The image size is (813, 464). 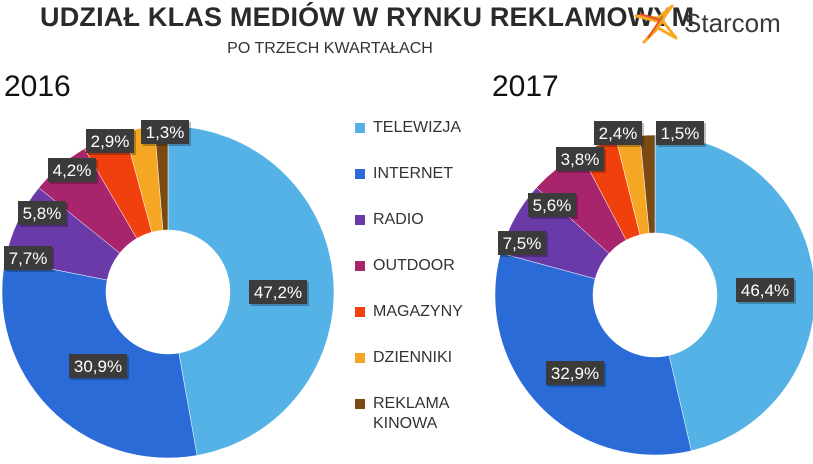 What do you see at coordinates (593, 354) in the screenshot?
I see `slice-2017-internet` at bounding box center [593, 354].